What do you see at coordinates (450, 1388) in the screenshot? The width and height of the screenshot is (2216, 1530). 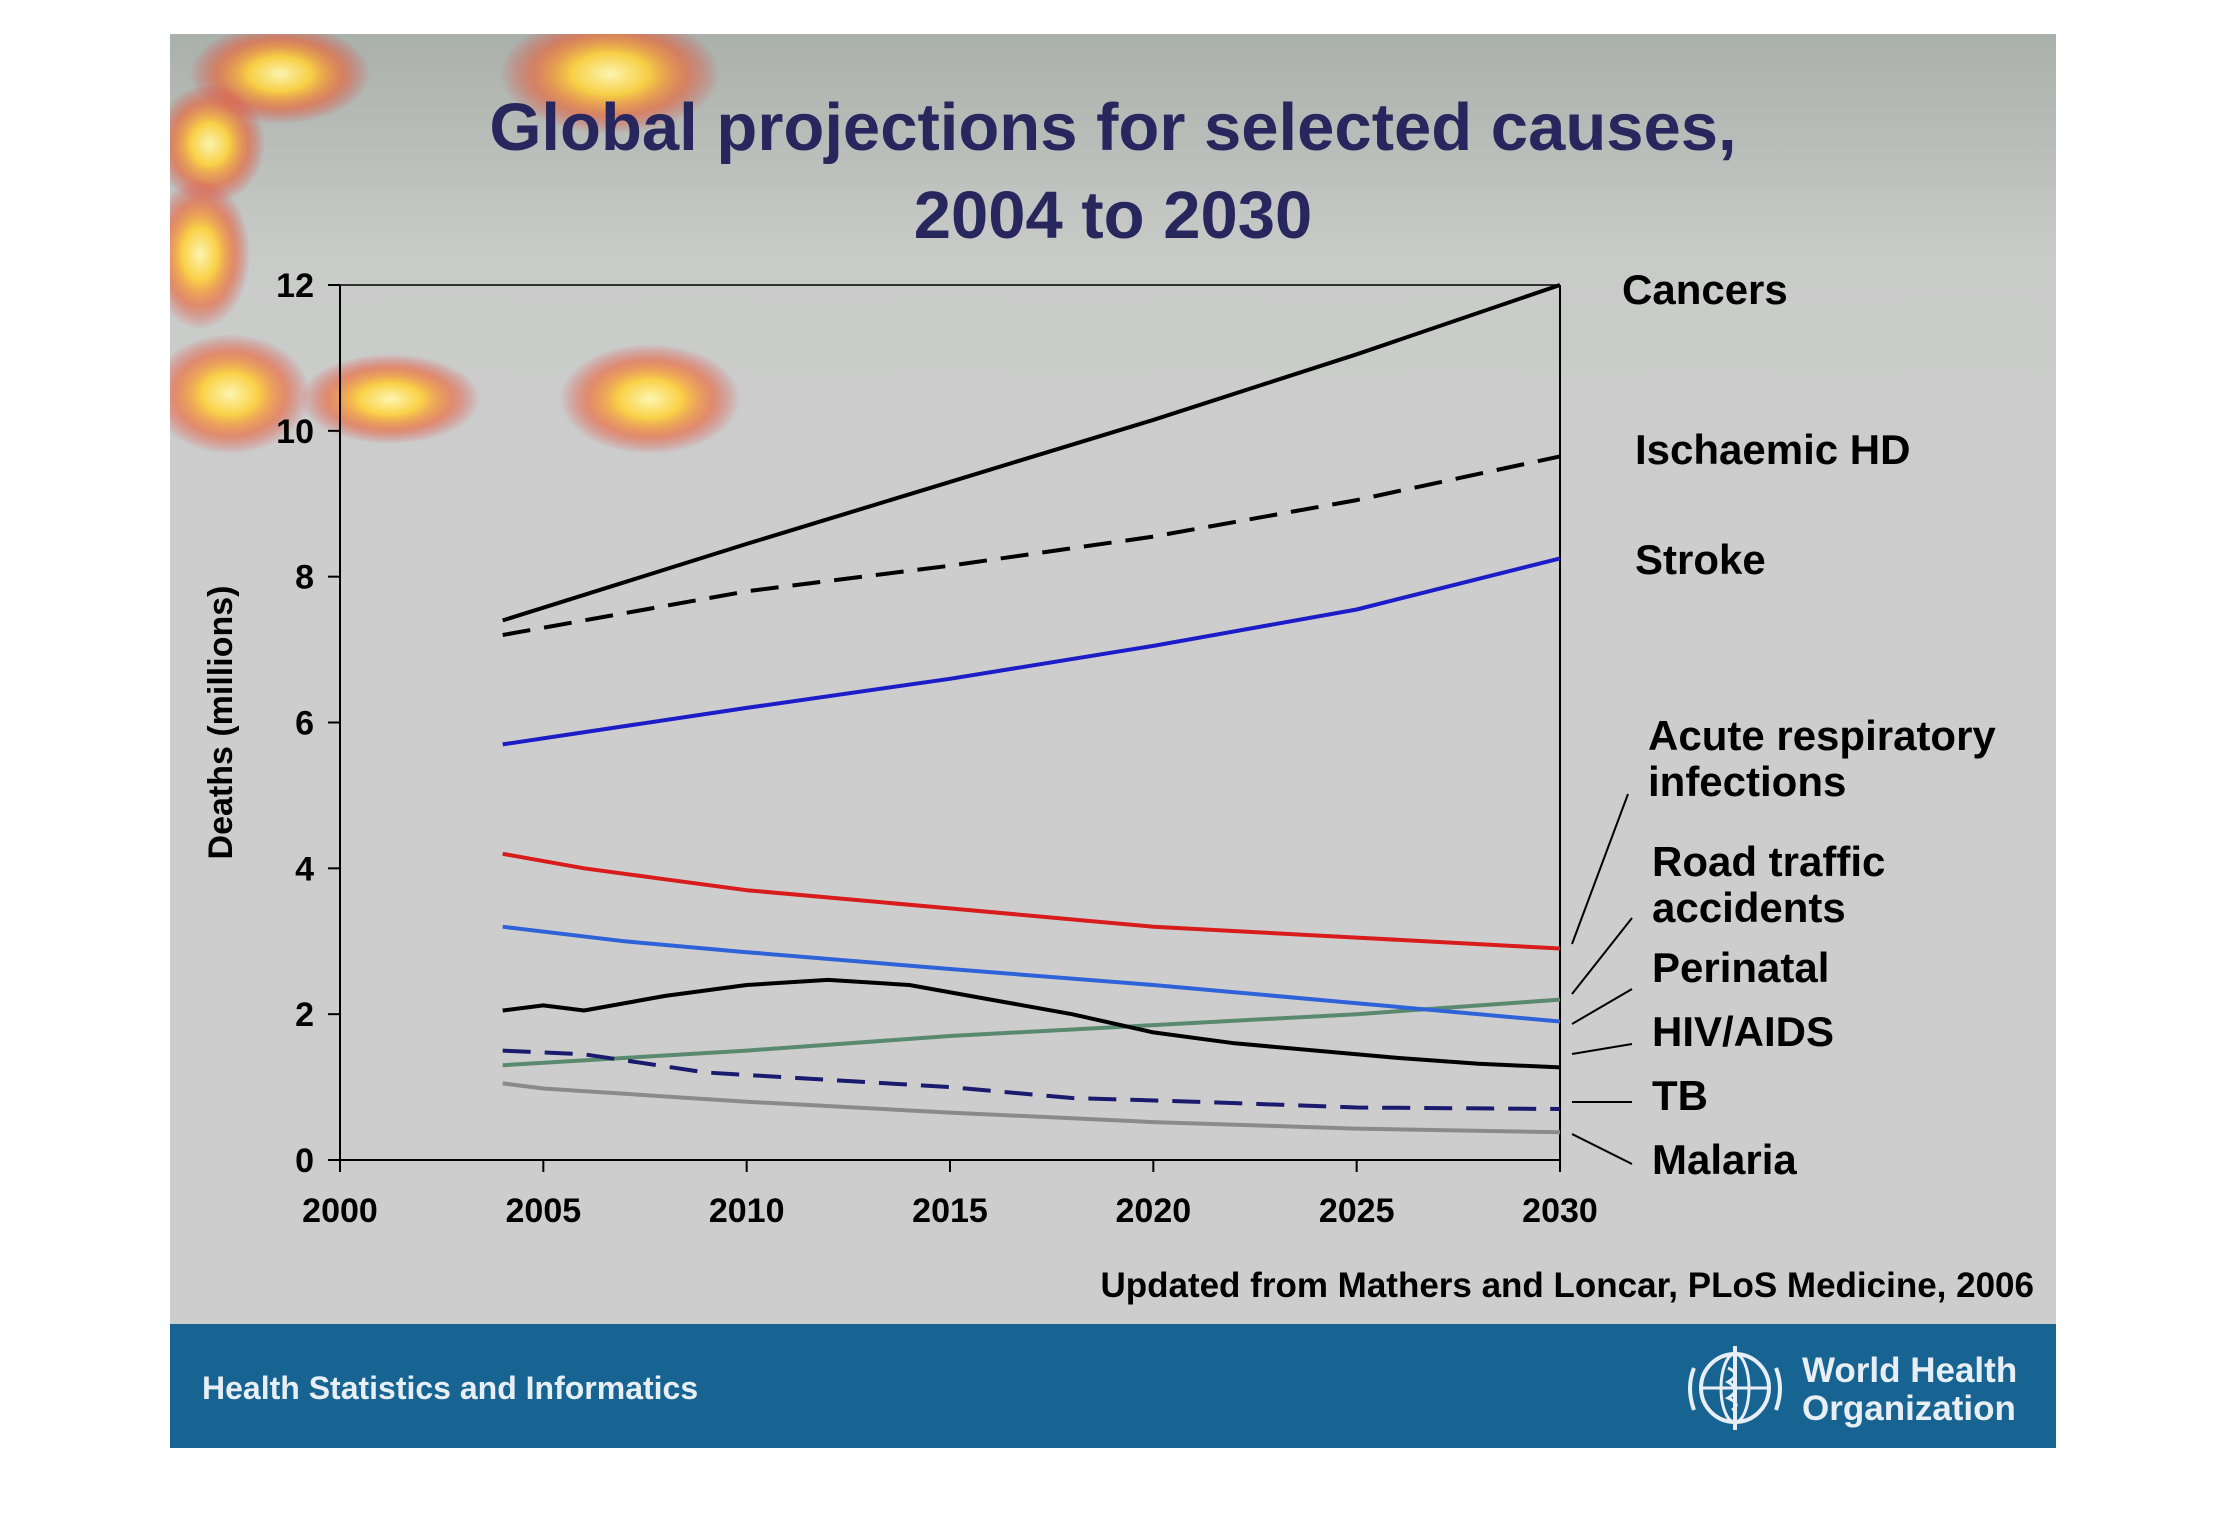 I see `footer-text: Health Statistics and Informatics` at bounding box center [450, 1388].